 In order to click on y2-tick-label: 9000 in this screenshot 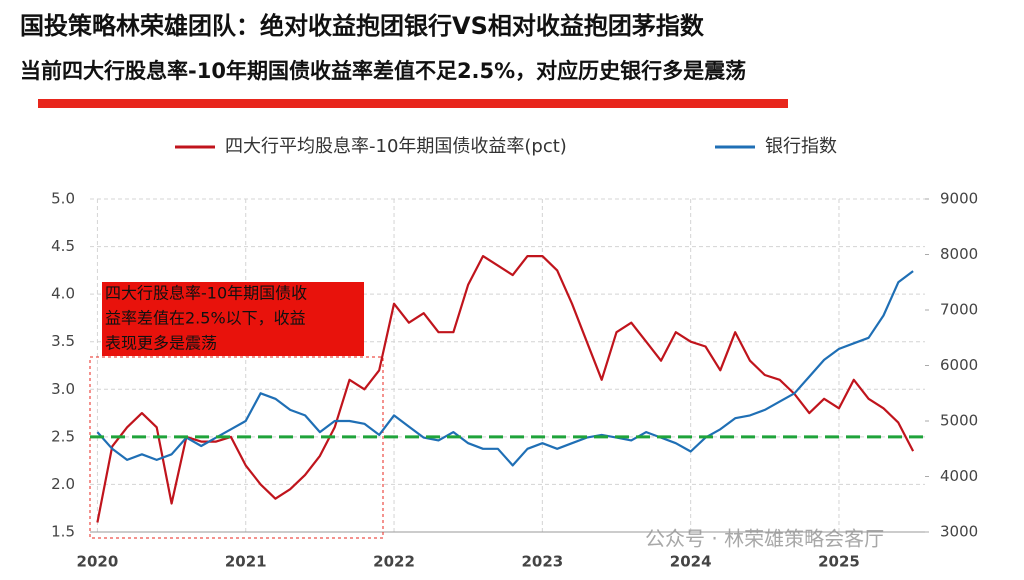, I will do `click(959, 199)`.